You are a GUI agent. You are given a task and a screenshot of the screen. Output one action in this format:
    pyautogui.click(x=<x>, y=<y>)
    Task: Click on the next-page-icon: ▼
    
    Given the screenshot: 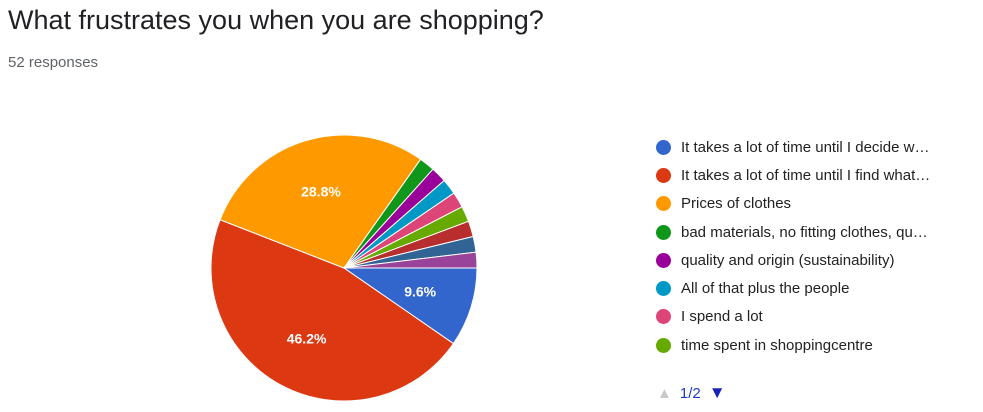 What is the action you would take?
    pyautogui.click(x=717, y=392)
    